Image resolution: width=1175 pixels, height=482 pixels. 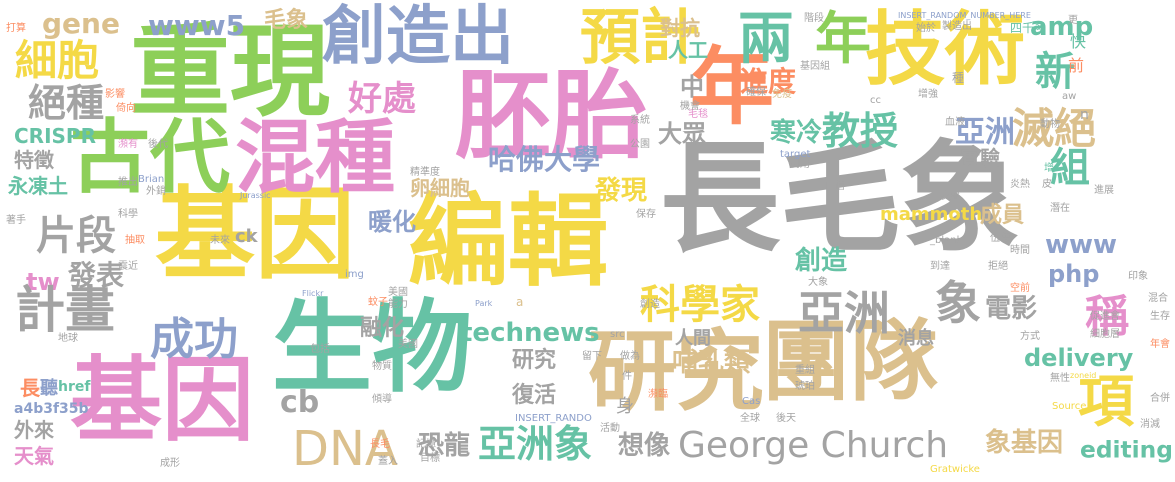 I want to click on word: a4b3f35b, so click(x=51, y=409).